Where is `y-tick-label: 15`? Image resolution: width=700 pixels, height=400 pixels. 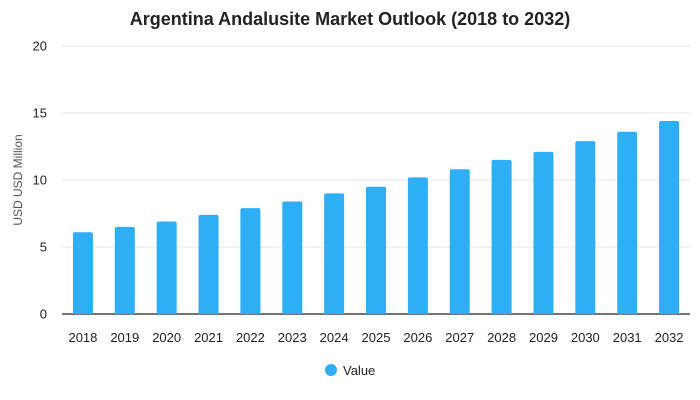 y-tick-label: 15 is located at coordinates (40, 113).